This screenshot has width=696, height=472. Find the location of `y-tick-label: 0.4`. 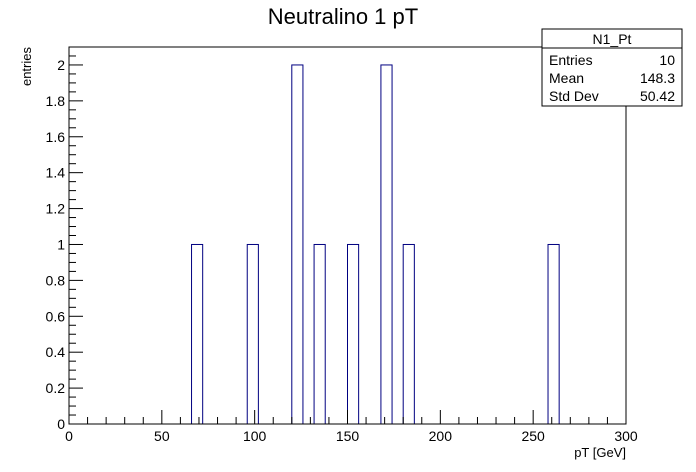

y-tick-label: 0.4 is located at coordinates (56, 352).